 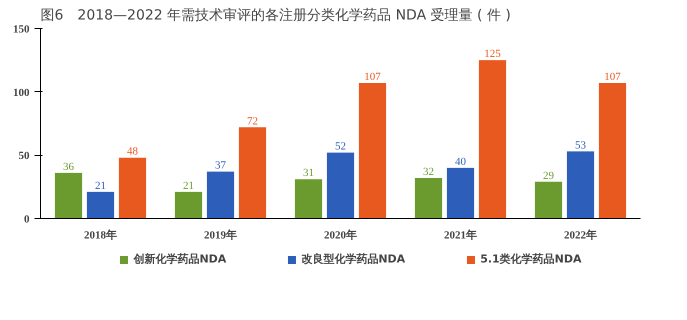 What do you see at coordinates (428, 172) in the screenshot?
I see `data-label: 32` at bounding box center [428, 172].